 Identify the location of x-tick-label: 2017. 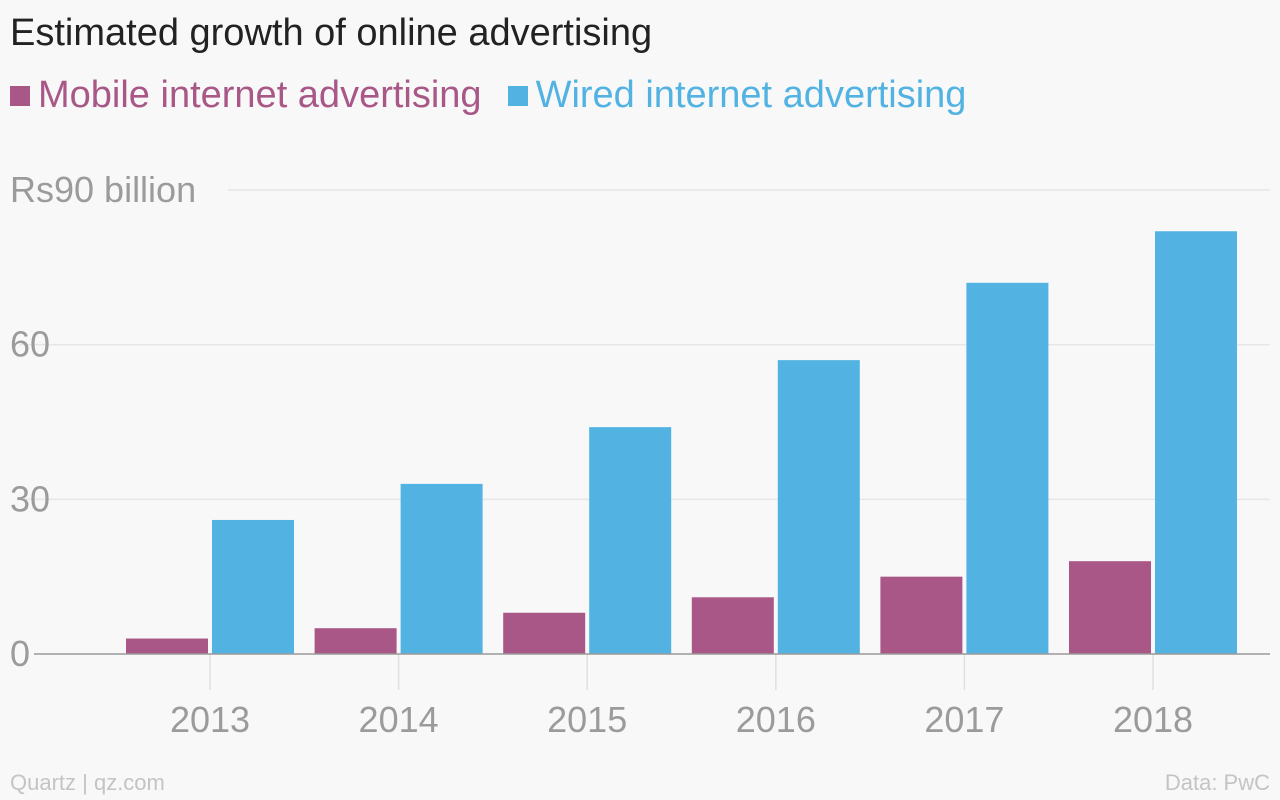
(964, 719).